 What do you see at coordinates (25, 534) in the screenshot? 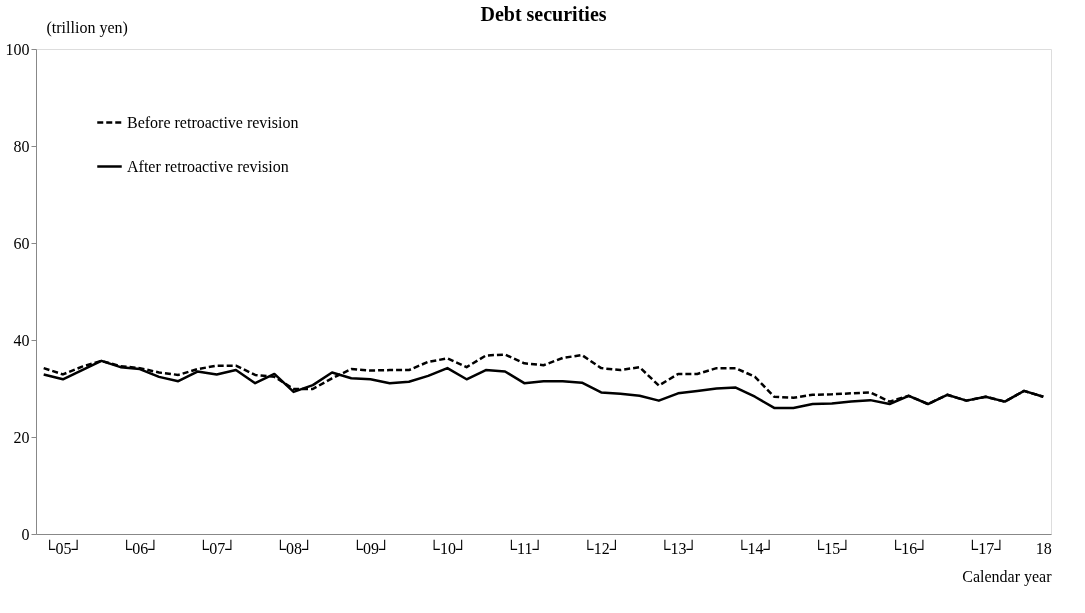
I see `y-tick-label: 0` at bounding box center [25, 534].